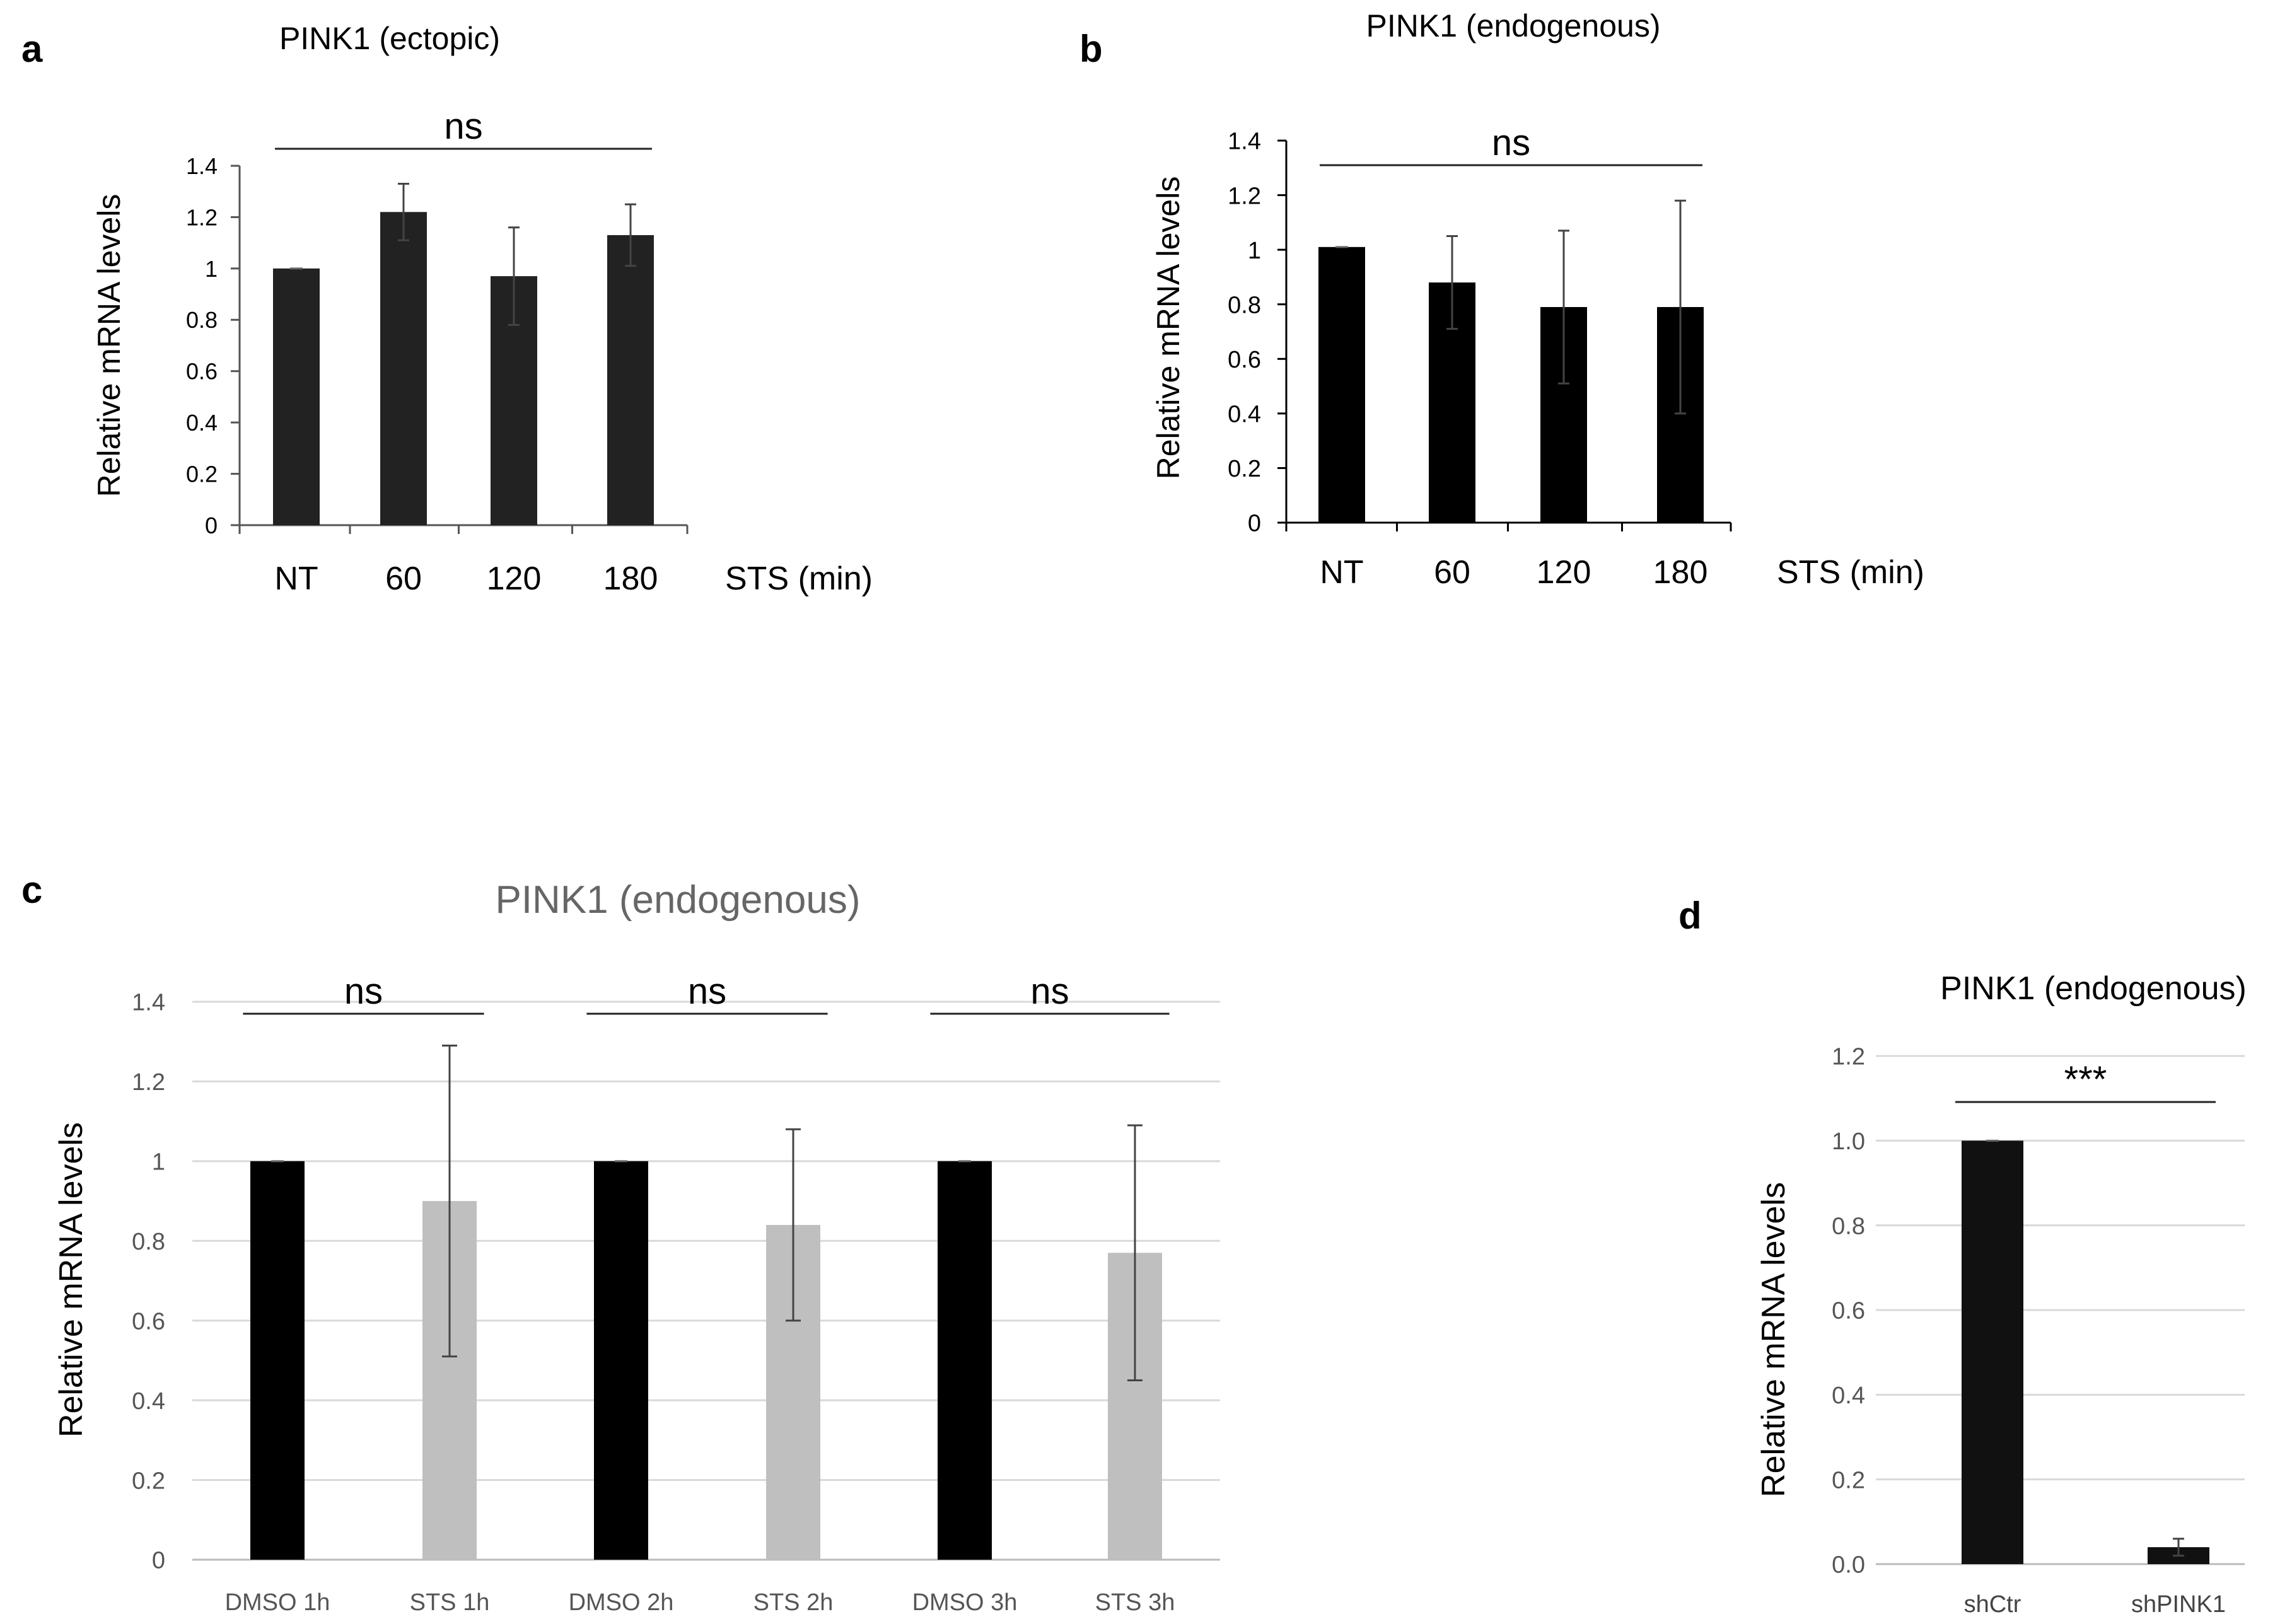 The height and width of the screenshot is (1624, 2280). I want to click on panel-label-d: d, so click(1690, 916).